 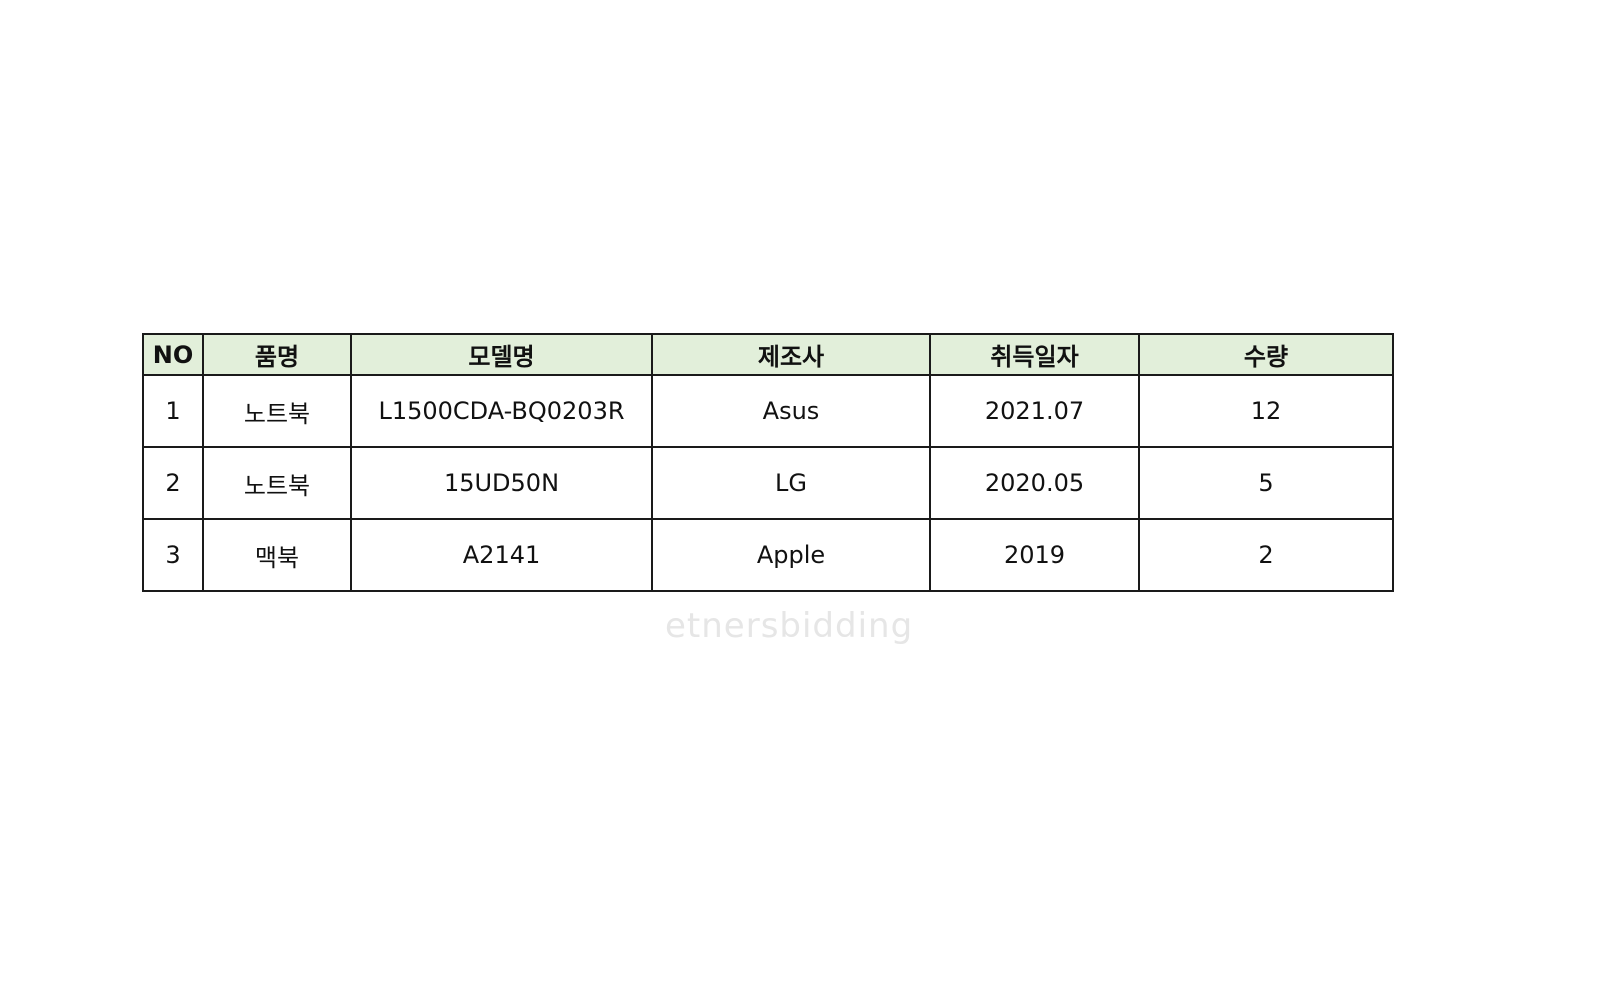 I want to click on cell-no: 1, so click(x=173, y=411).